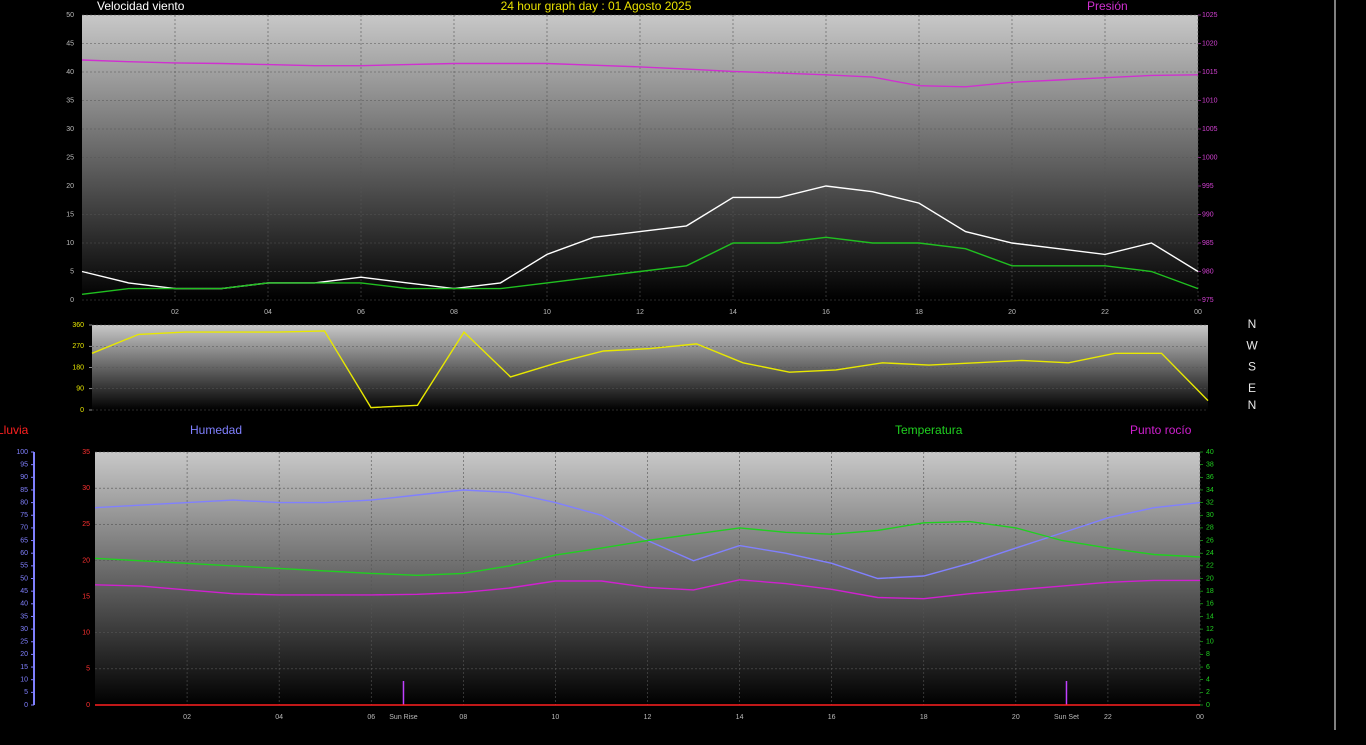  Describe the element at coordinates (1210, 540) in the screenshot. I see `y2-tick-label: 26` at that location.